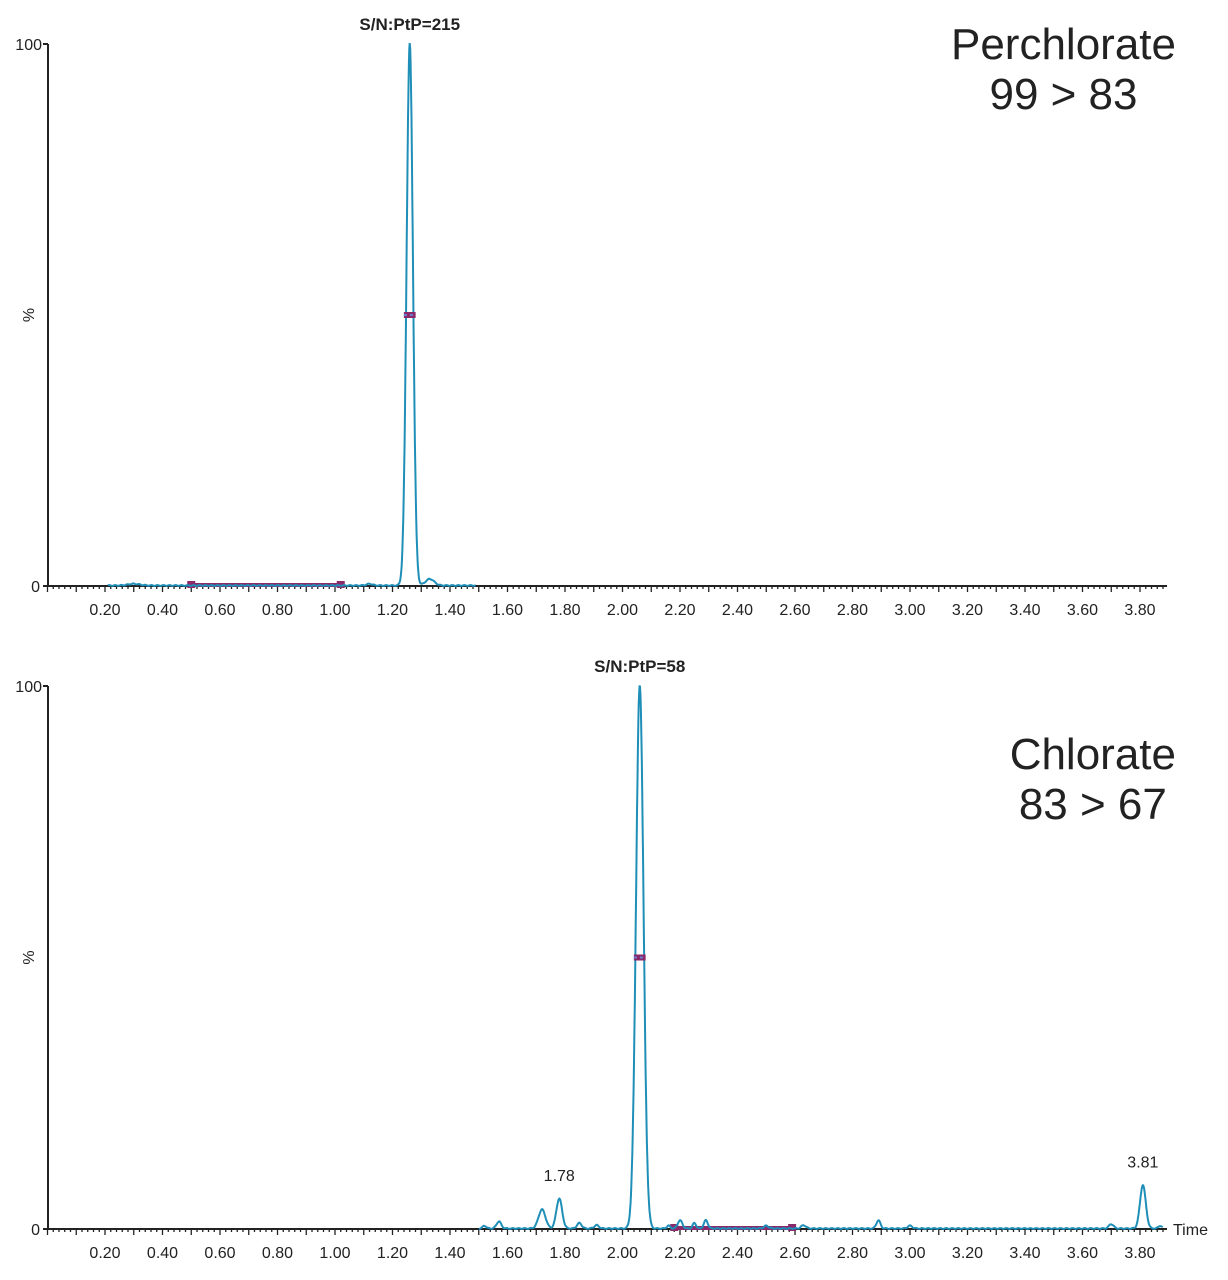 Image resolution: width=1228 pixels, height=1280 pixels. I want to click on panel-1-x-tick-label: 1.60, so click(507, 610).